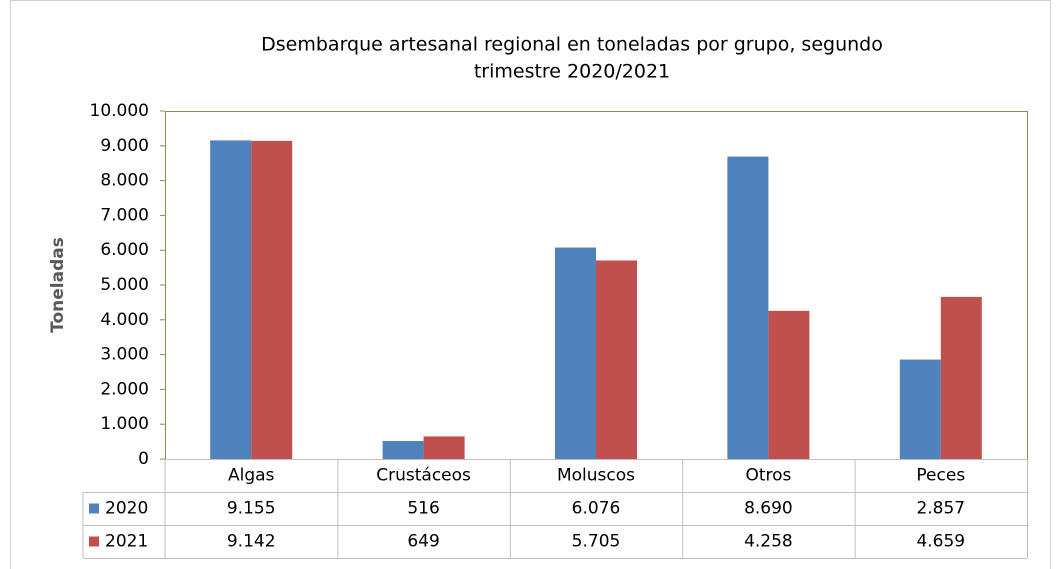 The height and width of the screenshot is (569, 1062). What do you see at coordinates (596, 542) in the screenshot?
I see `table-value: 5.705` at bounding box center [596, 542].